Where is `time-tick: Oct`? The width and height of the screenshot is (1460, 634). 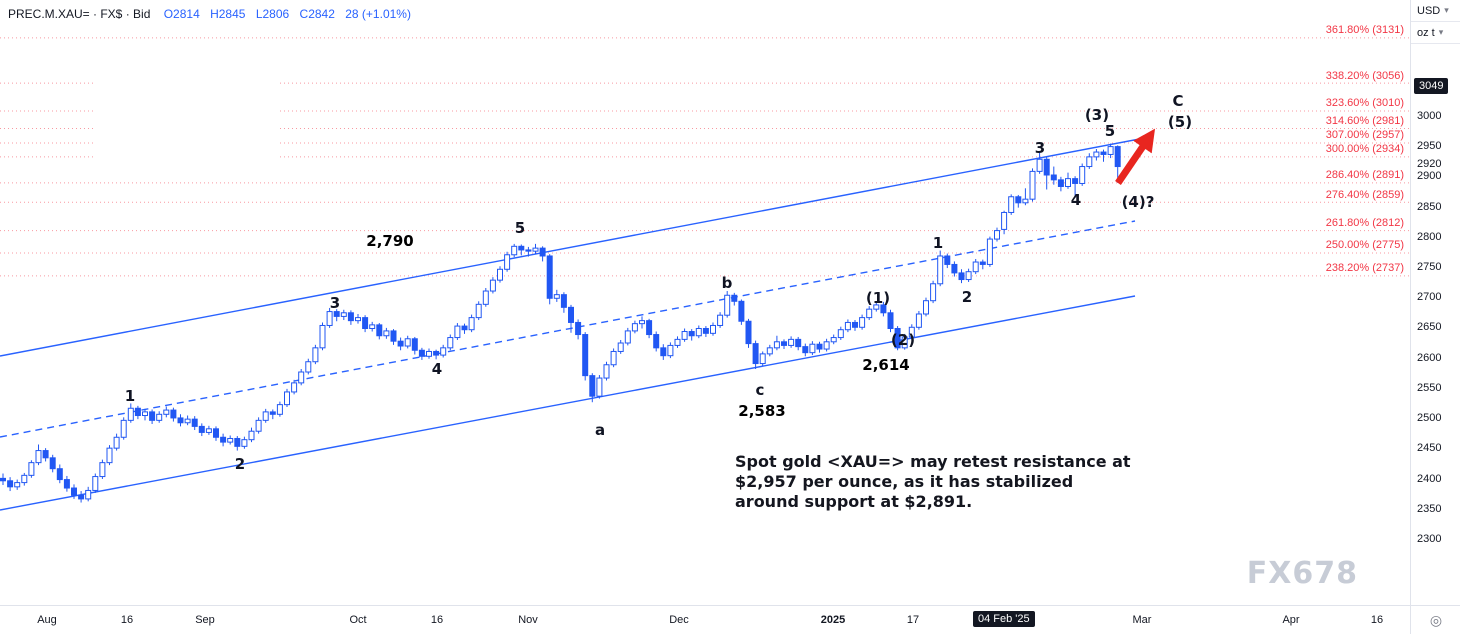 time-tick: Oct is located at coordinates (358, 620).